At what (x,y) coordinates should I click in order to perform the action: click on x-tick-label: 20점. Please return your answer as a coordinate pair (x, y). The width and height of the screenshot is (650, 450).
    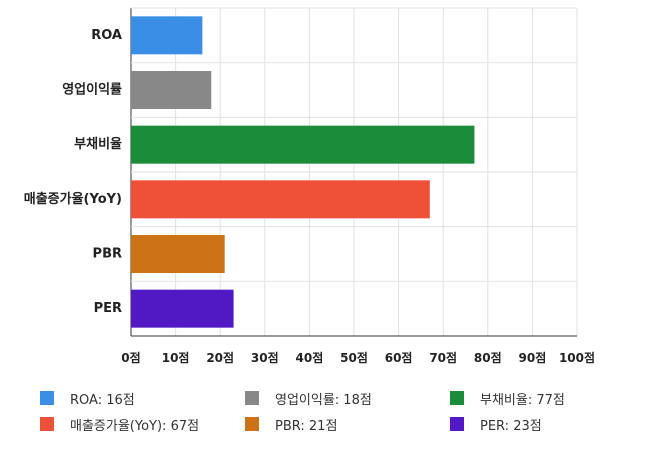
    Looking at the image, I should click on (220, 357).